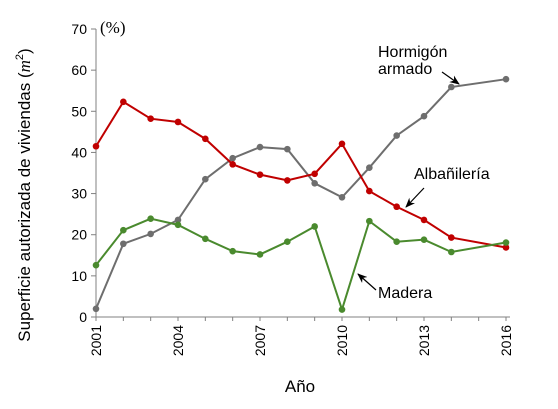 This screenshot has width=558, height=409. Describe the element at coordinates (24, 51) in the screenshot. I see `y-axis-title-close: )` at that location.